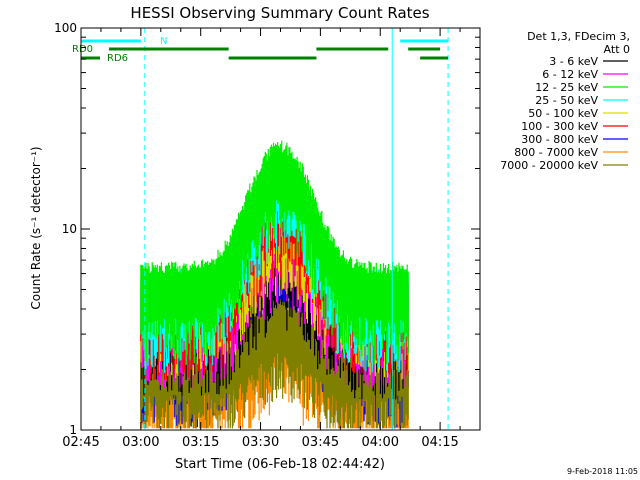 This screenshot has width=640, height=480. I want to click on x-tick-label-4: 03:45, so click(320, 442).